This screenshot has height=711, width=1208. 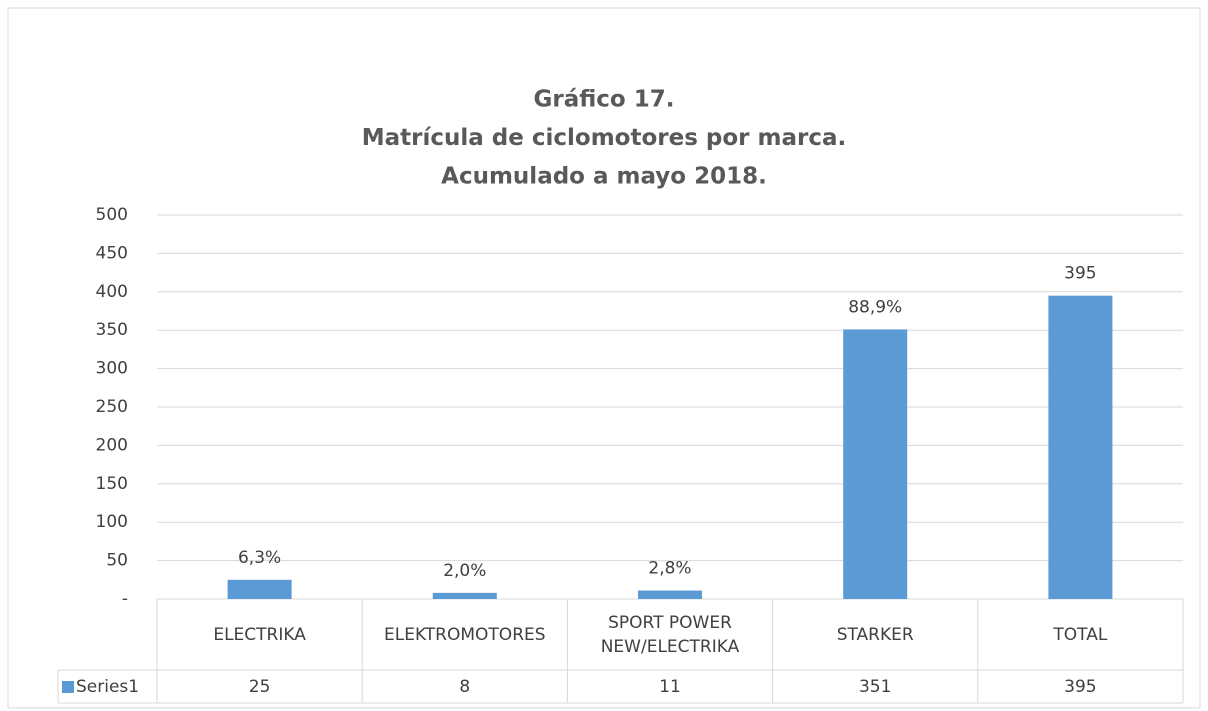 What do you see at coordinates (875, 307) in the screenshot?
I see `data-label: 88,9%` at bounding box center [875, 307].